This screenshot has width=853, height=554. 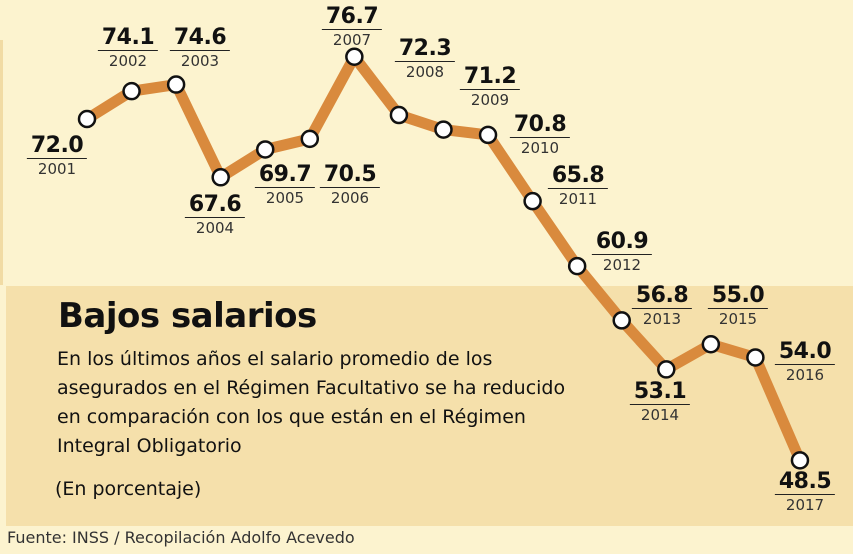 I want to click on year-label: 2001, so click(x=57, y=169).